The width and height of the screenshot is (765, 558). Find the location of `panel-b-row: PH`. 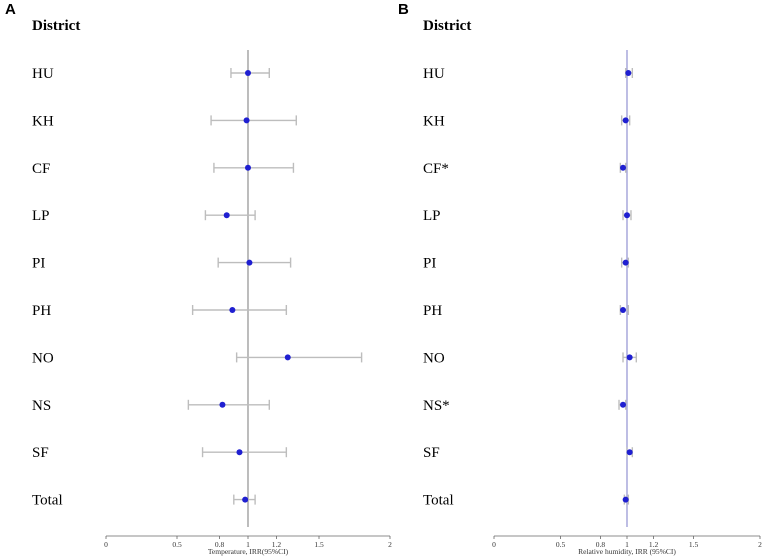

panel-b-row: PH is located at coordinates (526, 311).